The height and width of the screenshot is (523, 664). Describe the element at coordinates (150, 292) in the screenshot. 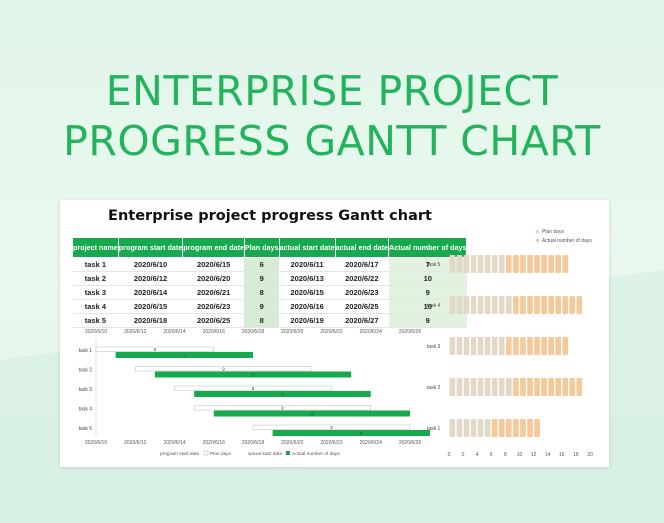

I see `cell-program-start: 2020/6/14` at that location.